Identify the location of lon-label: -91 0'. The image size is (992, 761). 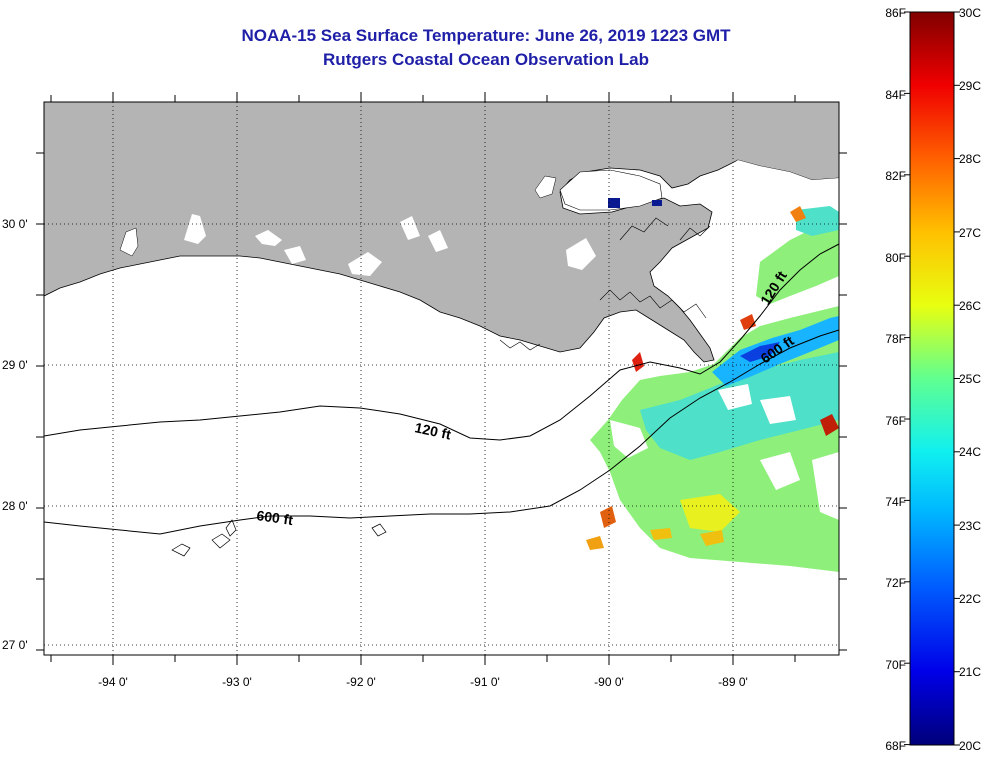
(485, 682).